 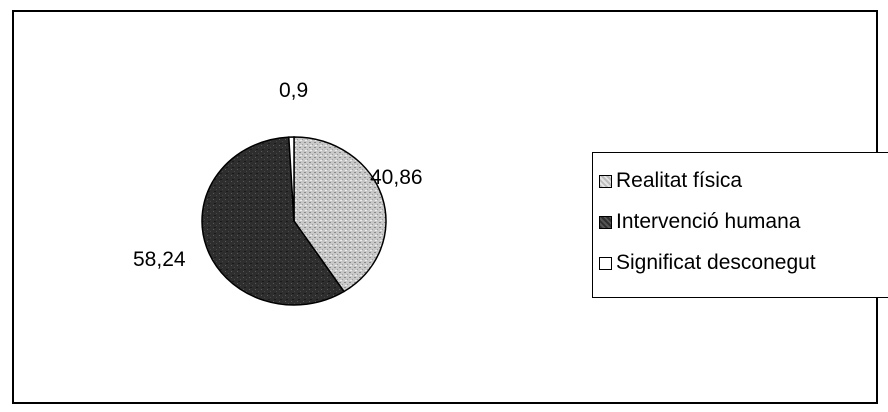 What do you see at coordinates (716, 262) in the screenshot?
I see `legend-label-significat-desconegut: Significat desconegut` at bounding box center [716, 262].